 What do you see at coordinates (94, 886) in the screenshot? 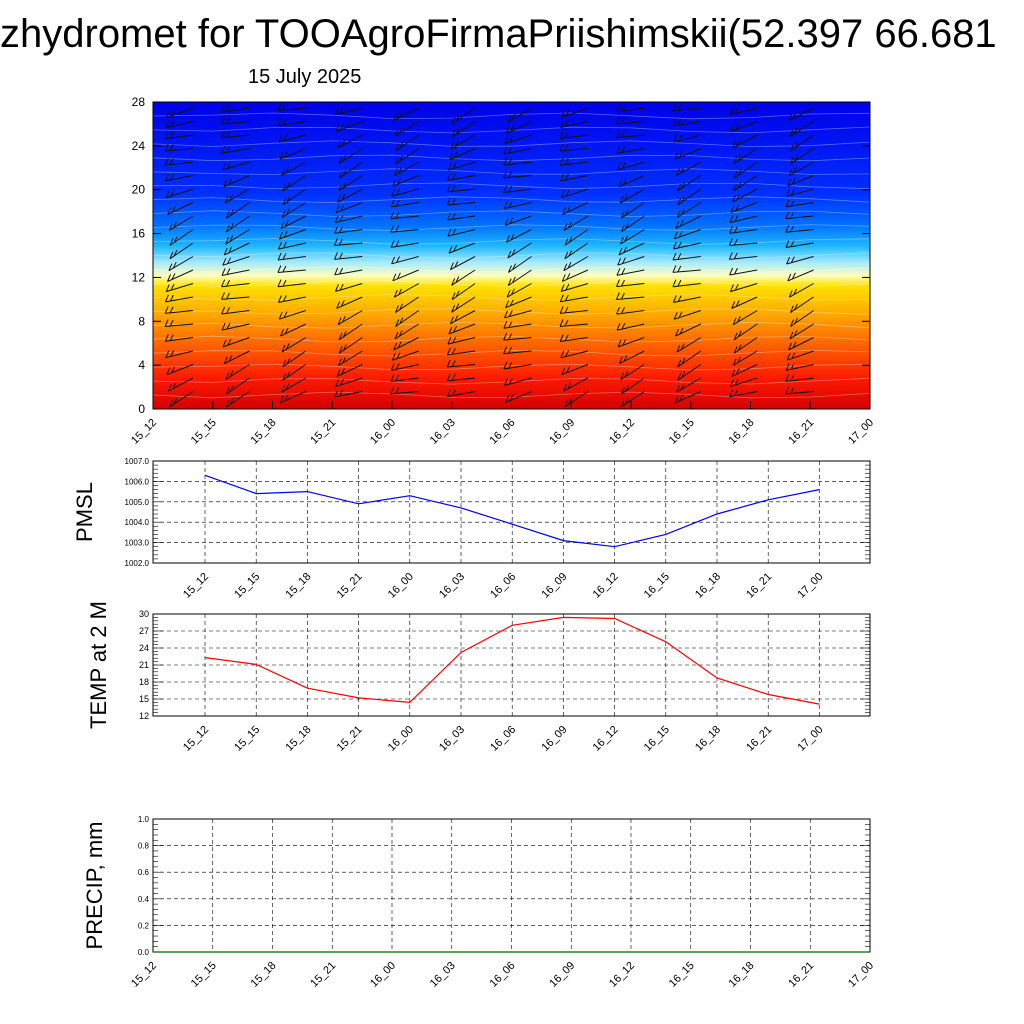
I see `y-axis-label: PRECIP, mm` at bounding box center [94, 886].